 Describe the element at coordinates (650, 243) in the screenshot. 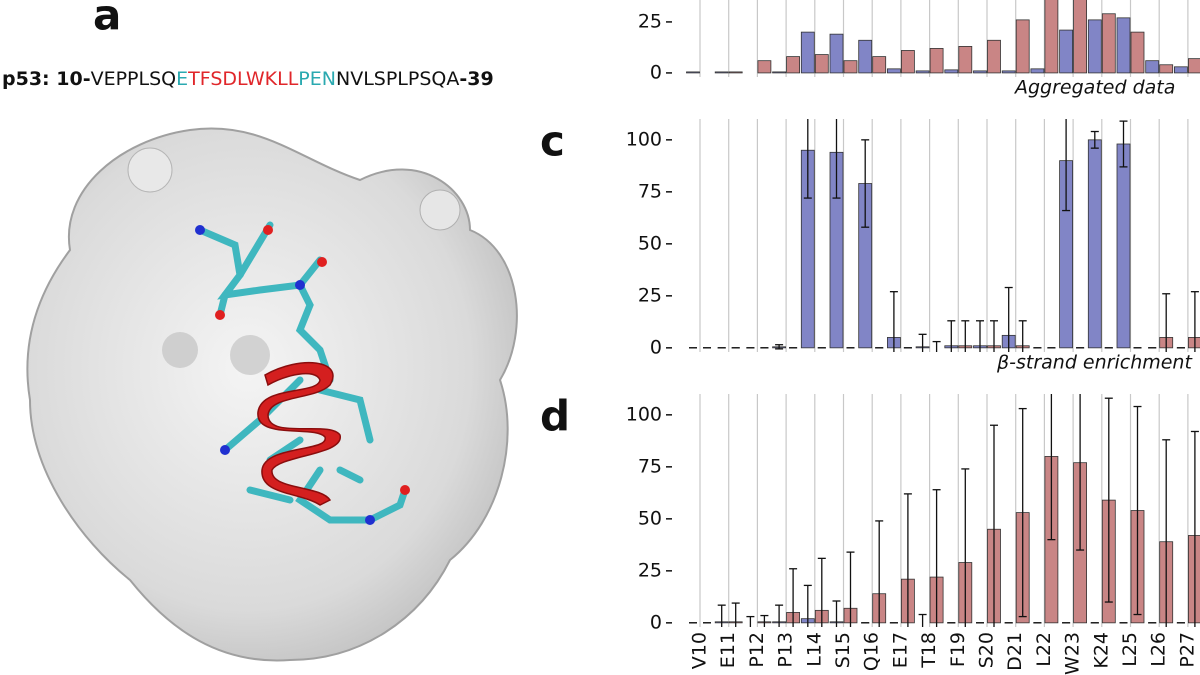

I see `y-tick-label: 50` at that location.